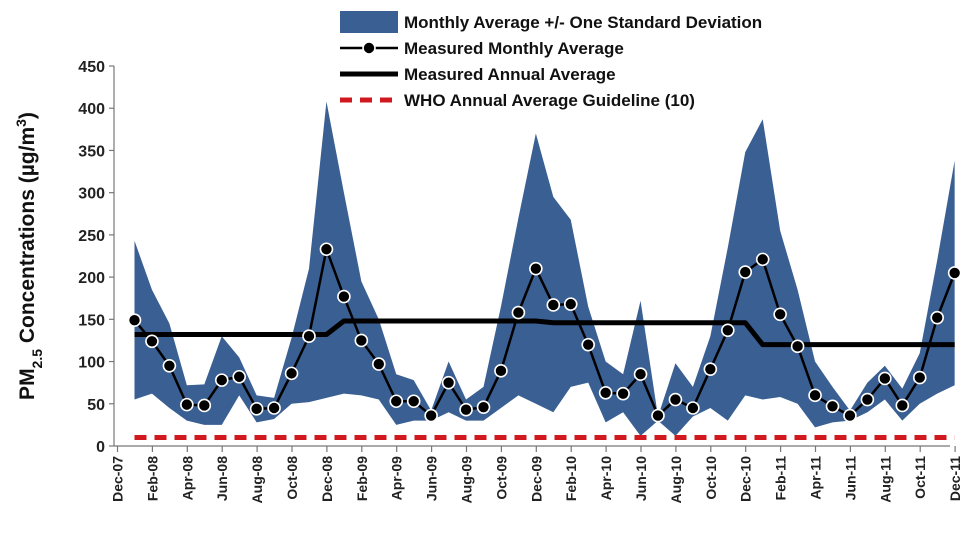 This screenshot has height=539, width=972. I want to click on x-tick-label: Feb-10, so click(571, 478).